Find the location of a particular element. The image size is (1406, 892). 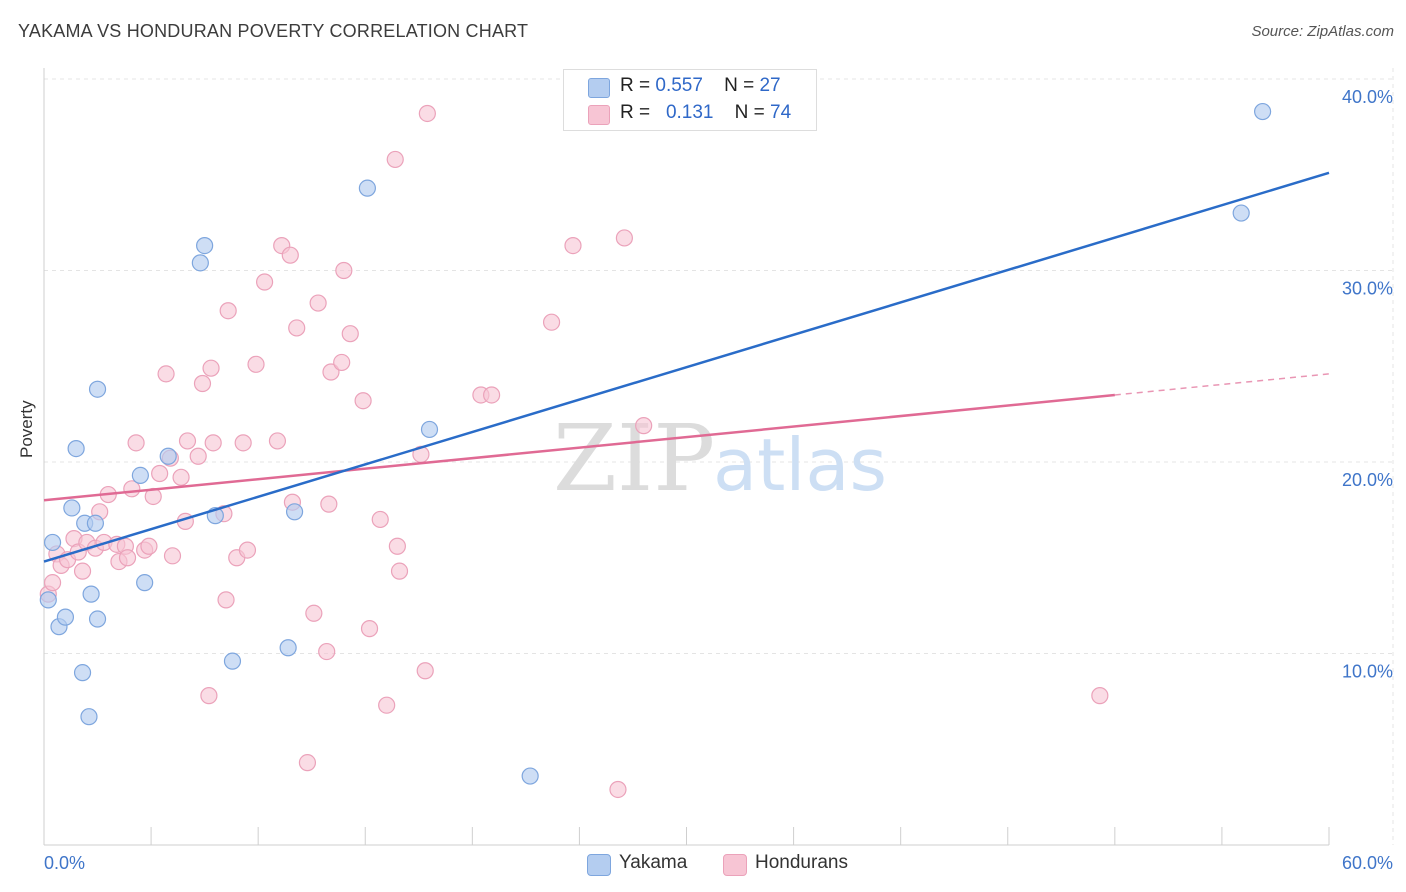

y-tick-label: 20.0% is located at coordinates (1367, 480).